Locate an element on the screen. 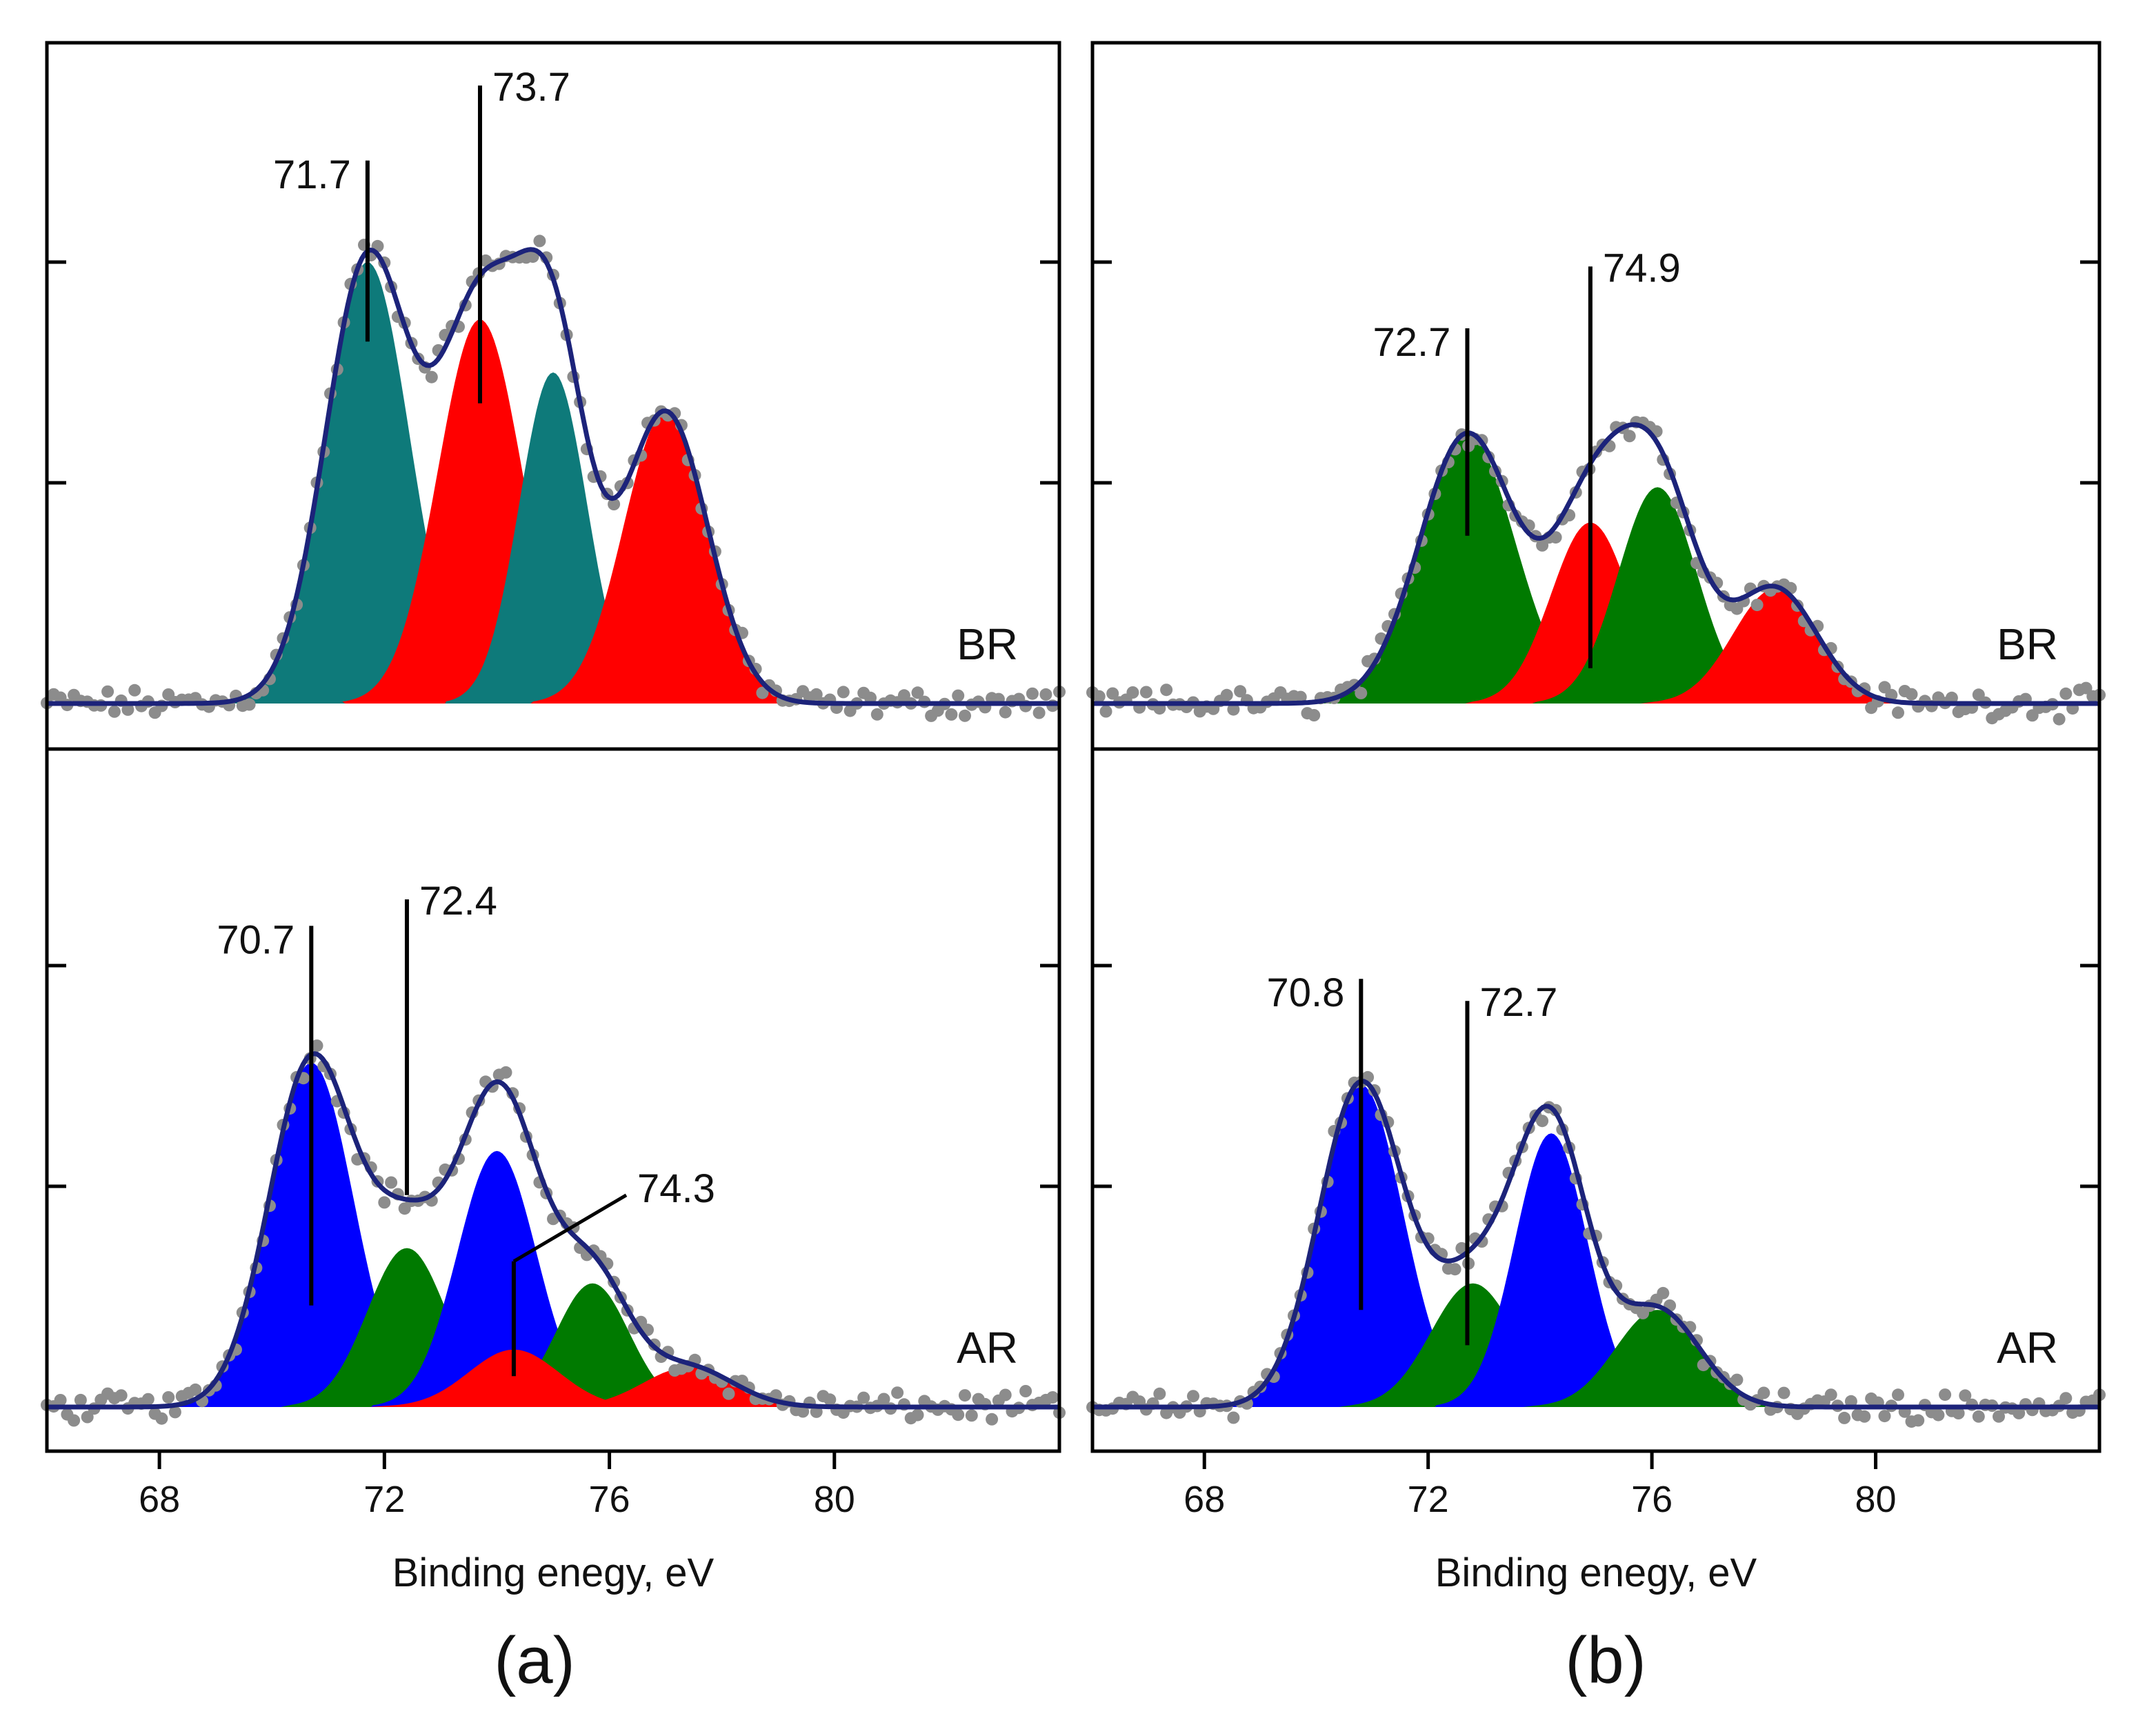 The width and height of the screenshot is (2156, 1716). x-axis-label: Binding enegy, eV is located at coordinates (553, 1572).